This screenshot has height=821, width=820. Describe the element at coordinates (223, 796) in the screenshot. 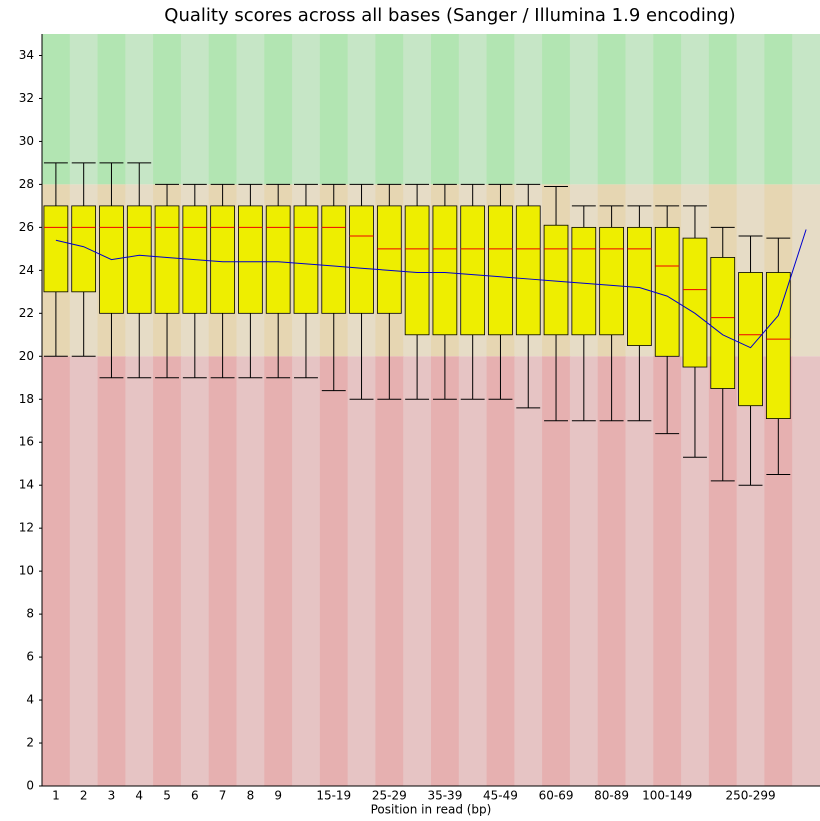

I see `x-tick-label: 7` at that location.